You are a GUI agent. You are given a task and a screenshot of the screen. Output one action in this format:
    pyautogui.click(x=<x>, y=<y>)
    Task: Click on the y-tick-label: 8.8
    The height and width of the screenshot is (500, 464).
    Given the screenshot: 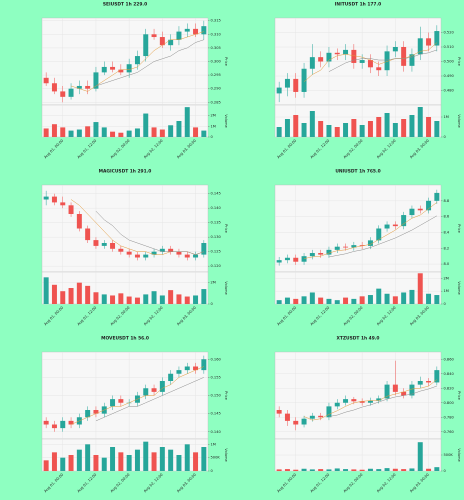 What is the action you would take?
    pyautogui.click(x=447, y=201)
    